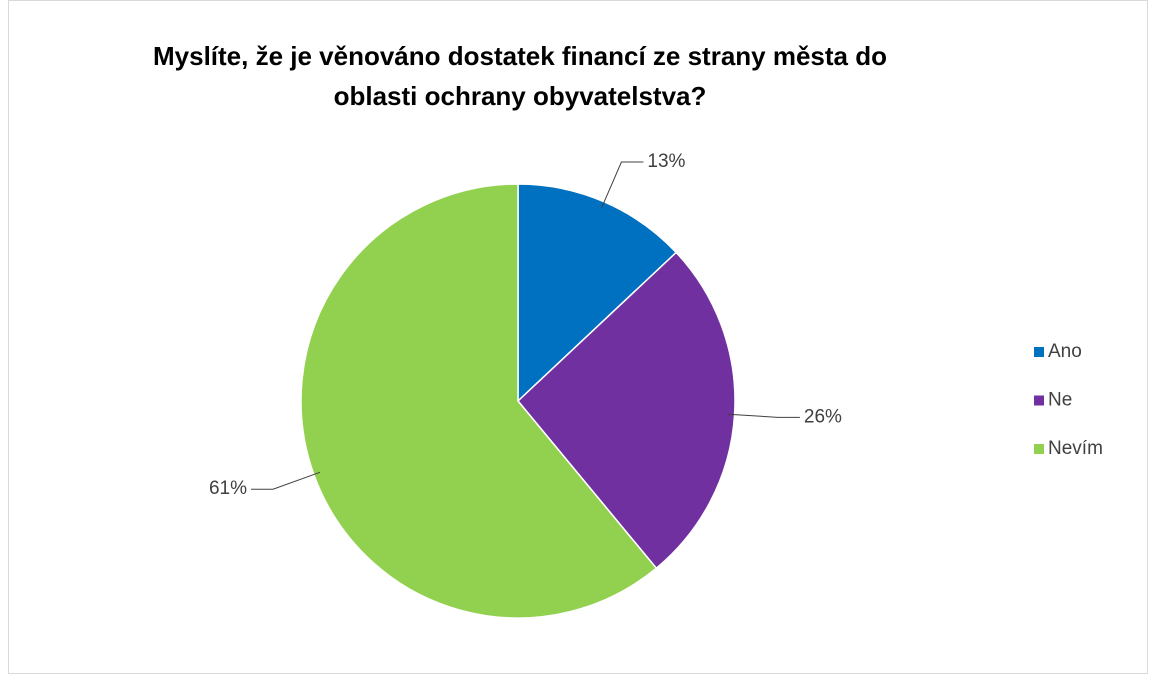 This screenshot has height=675, width=1149. I want to click on data-label: 61%, so click(228, 488).